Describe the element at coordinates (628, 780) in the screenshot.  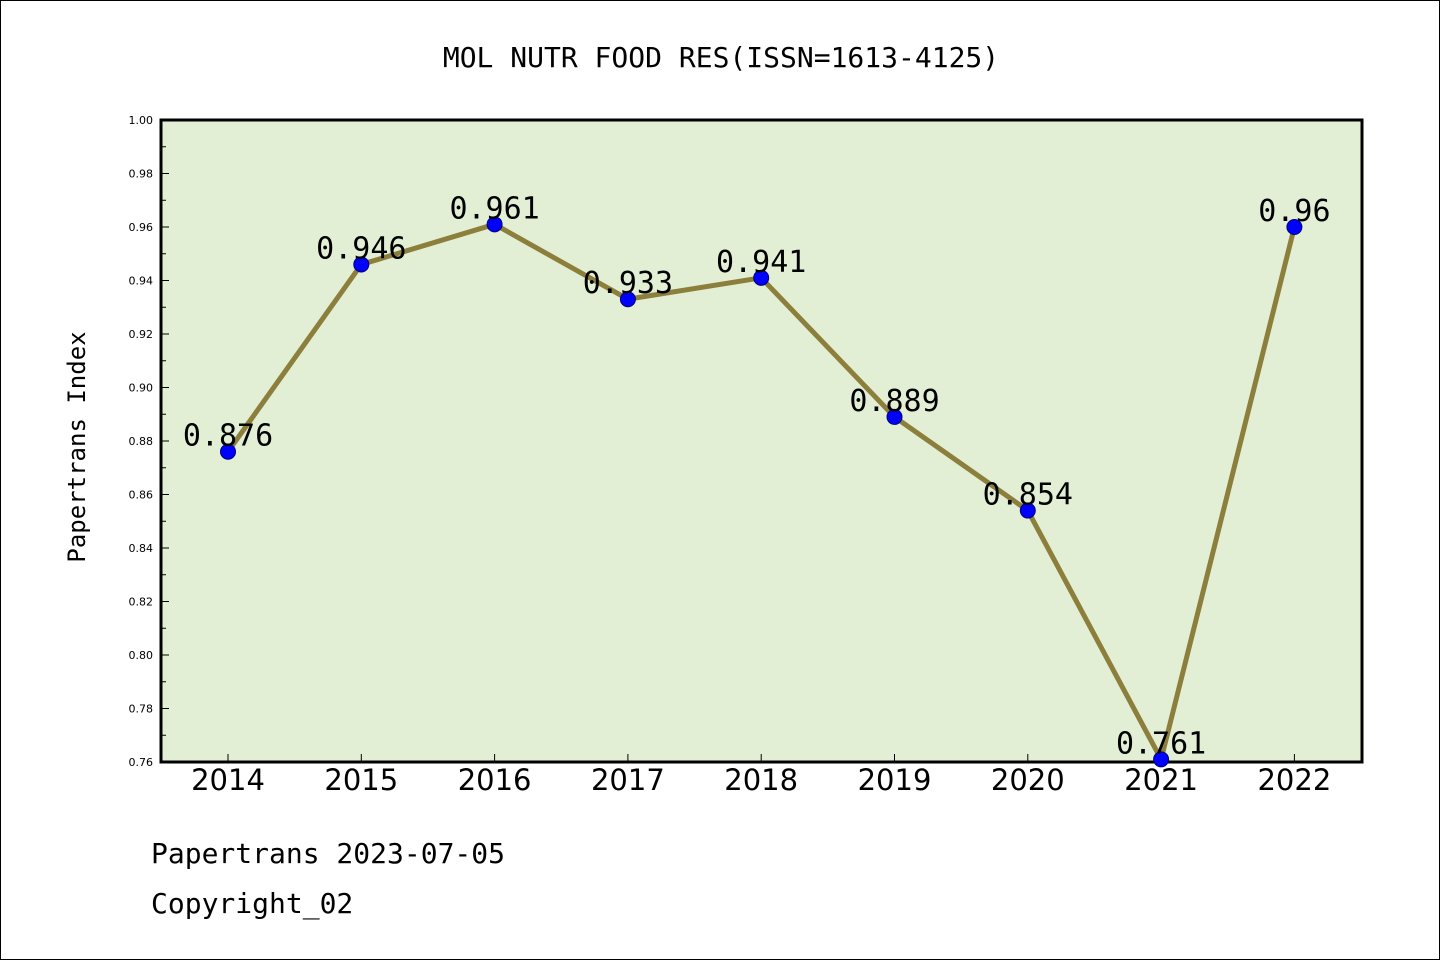
I see `x-tick-label: 2017` at that location.